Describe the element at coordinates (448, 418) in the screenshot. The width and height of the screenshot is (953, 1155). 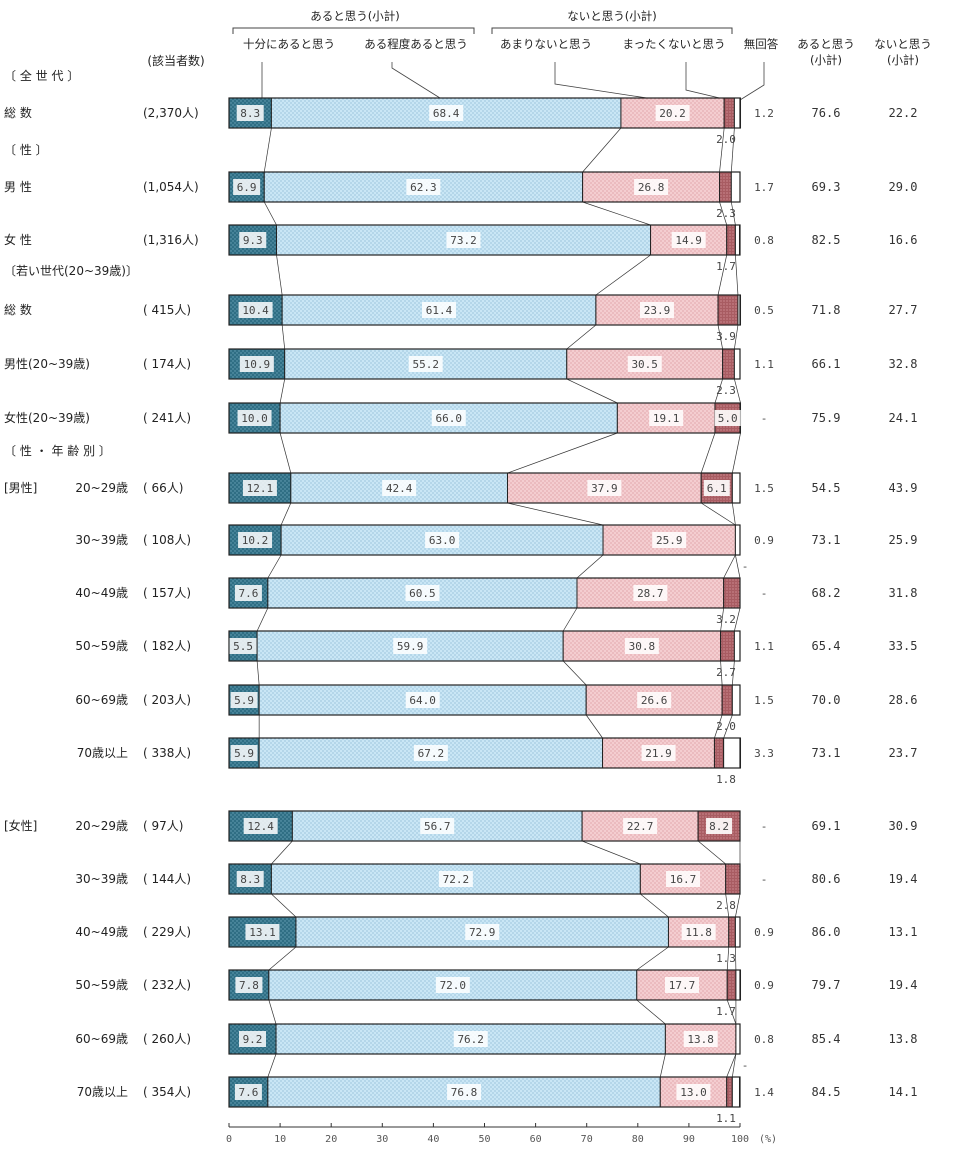
I see `segment-value-label: 66.0` at that location.